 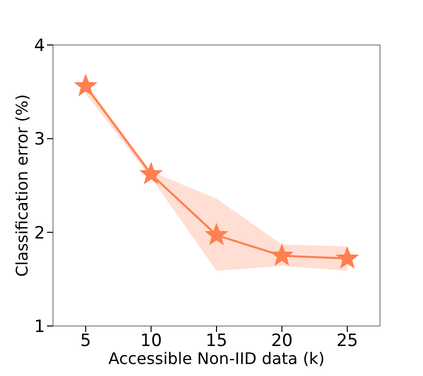 I want to click on y-tick-label: 1, so click(x=39, y=327).